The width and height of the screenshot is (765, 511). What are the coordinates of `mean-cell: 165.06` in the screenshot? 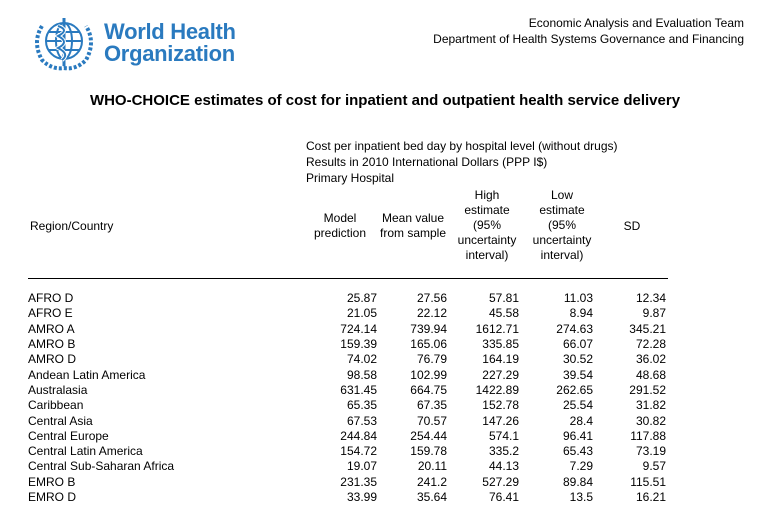 It's located at (428, 344).